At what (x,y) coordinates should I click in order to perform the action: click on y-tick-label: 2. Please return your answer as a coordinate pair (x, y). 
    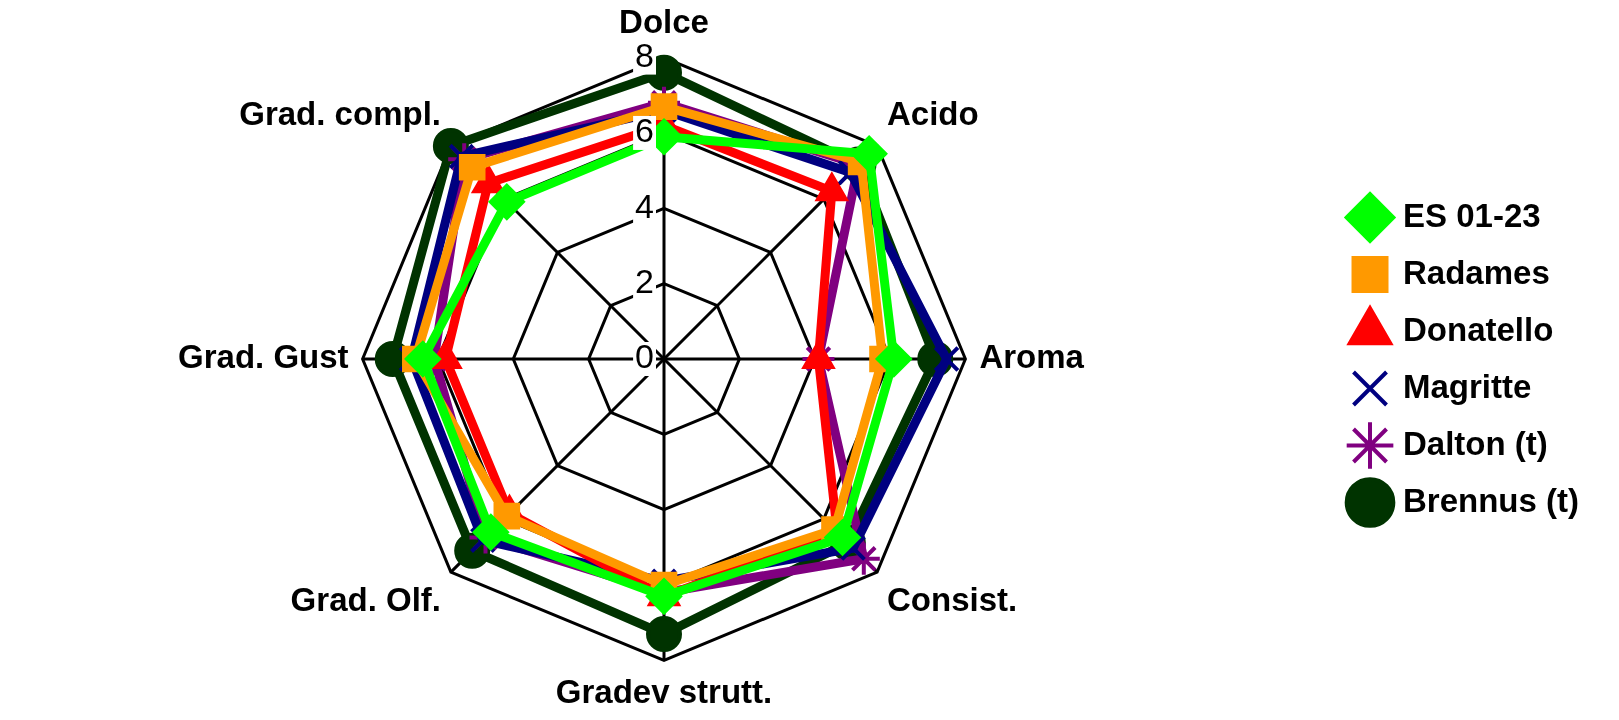
    Looking at the image, I should click on (644, 281).